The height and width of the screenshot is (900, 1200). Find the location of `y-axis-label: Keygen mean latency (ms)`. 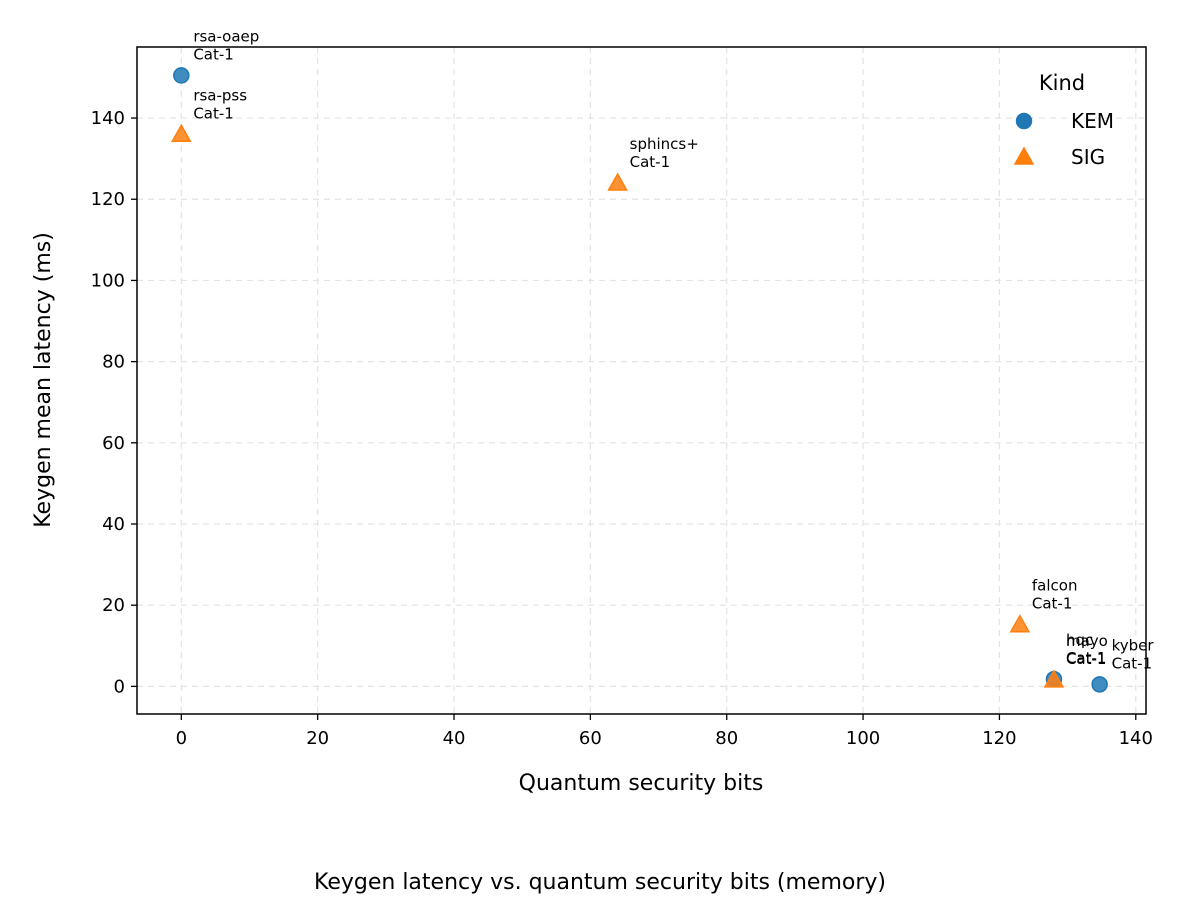

y-axis-label: Keygen mean latency (ms) is located at coordinates (43, 380).